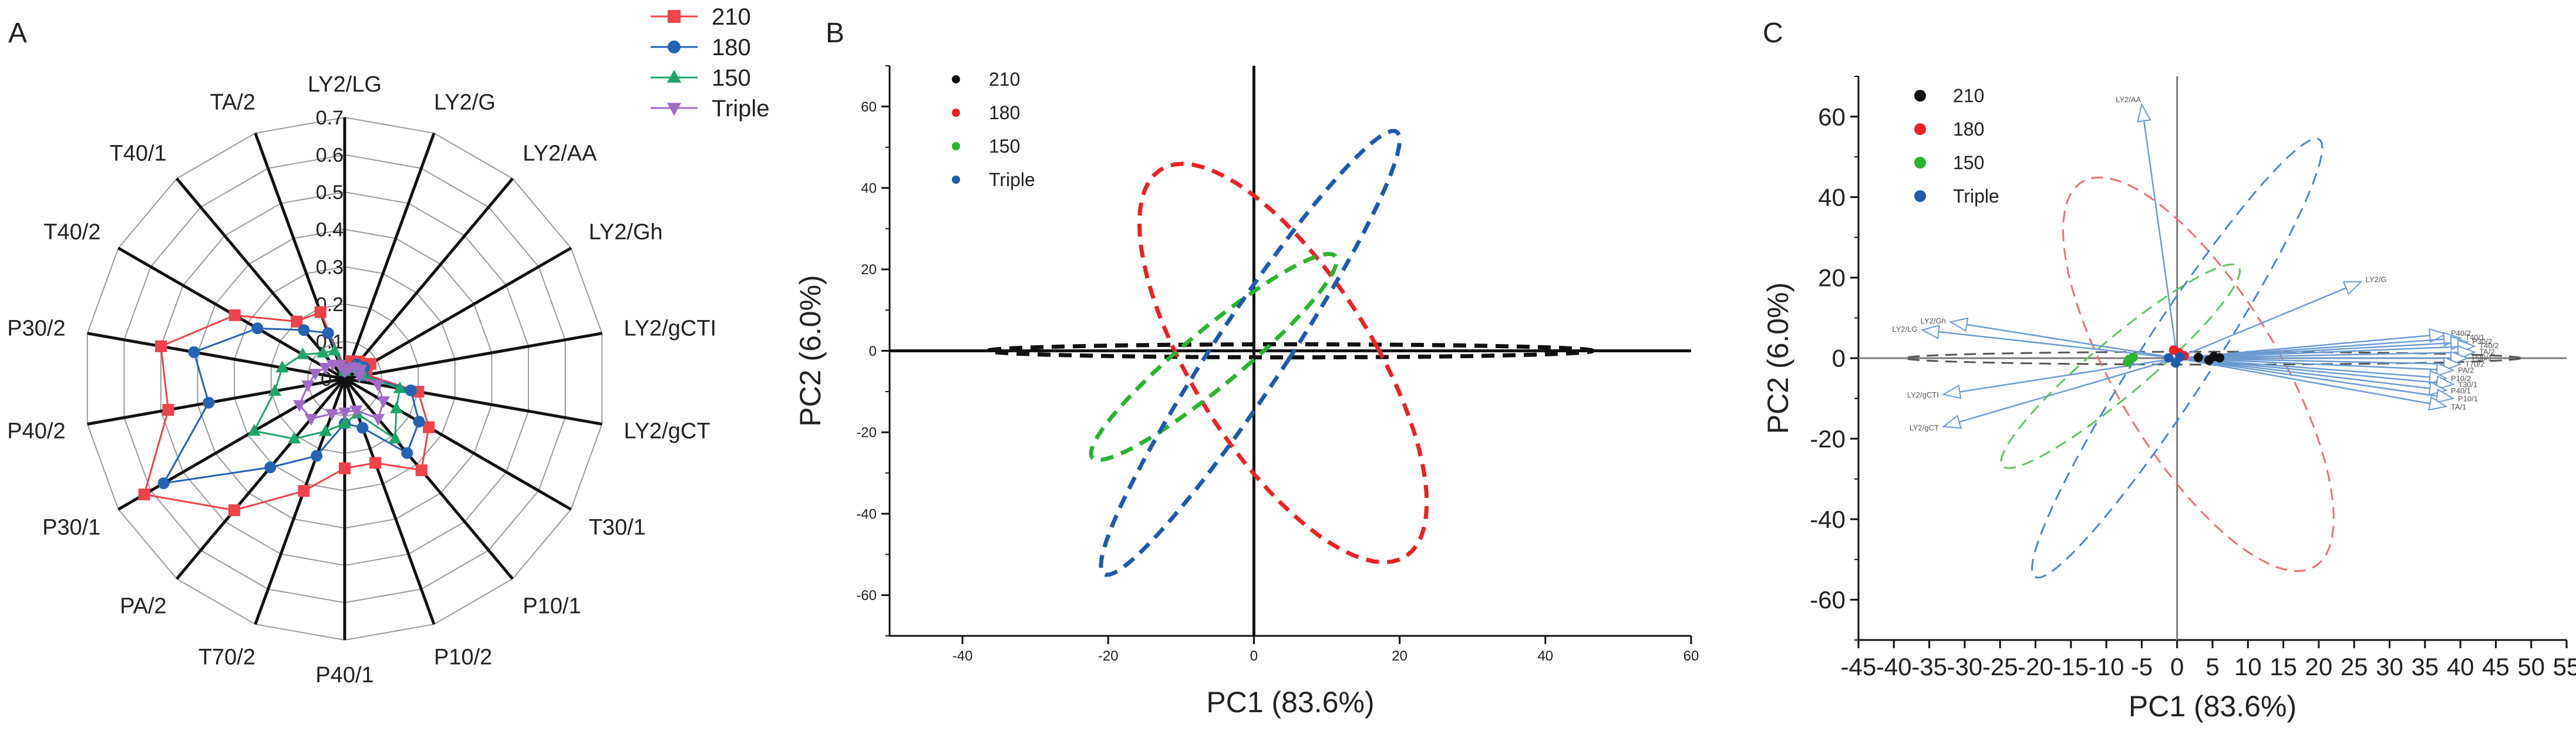 The width and height of the screenshot is (2576, 731). What do you see at coordinates (2487, 352) in the screenshot?
I see `loading-label: TA/2` at bounding box center [2487, 352].